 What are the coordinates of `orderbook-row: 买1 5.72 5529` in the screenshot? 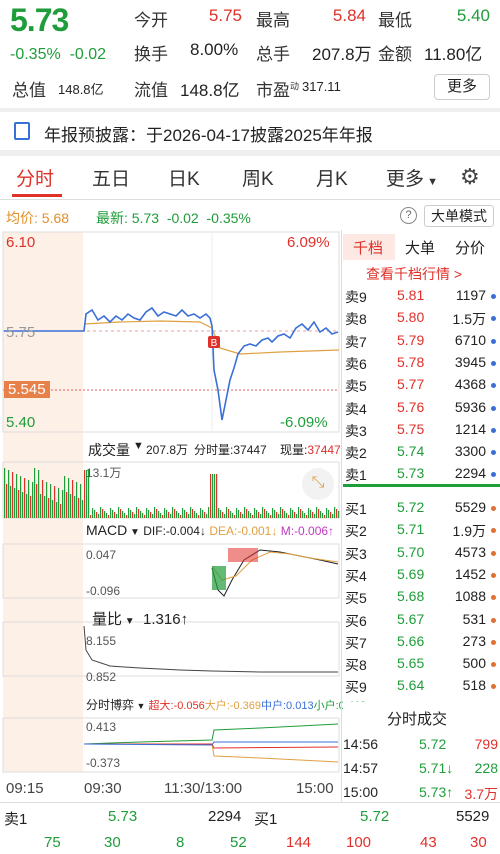 It's located at (421, 507).